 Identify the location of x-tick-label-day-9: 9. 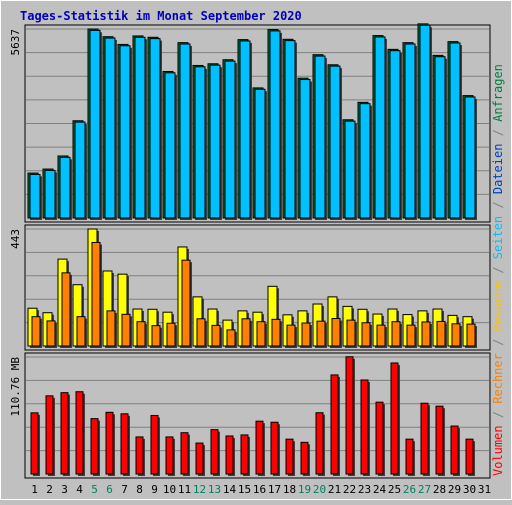
(154, 489).